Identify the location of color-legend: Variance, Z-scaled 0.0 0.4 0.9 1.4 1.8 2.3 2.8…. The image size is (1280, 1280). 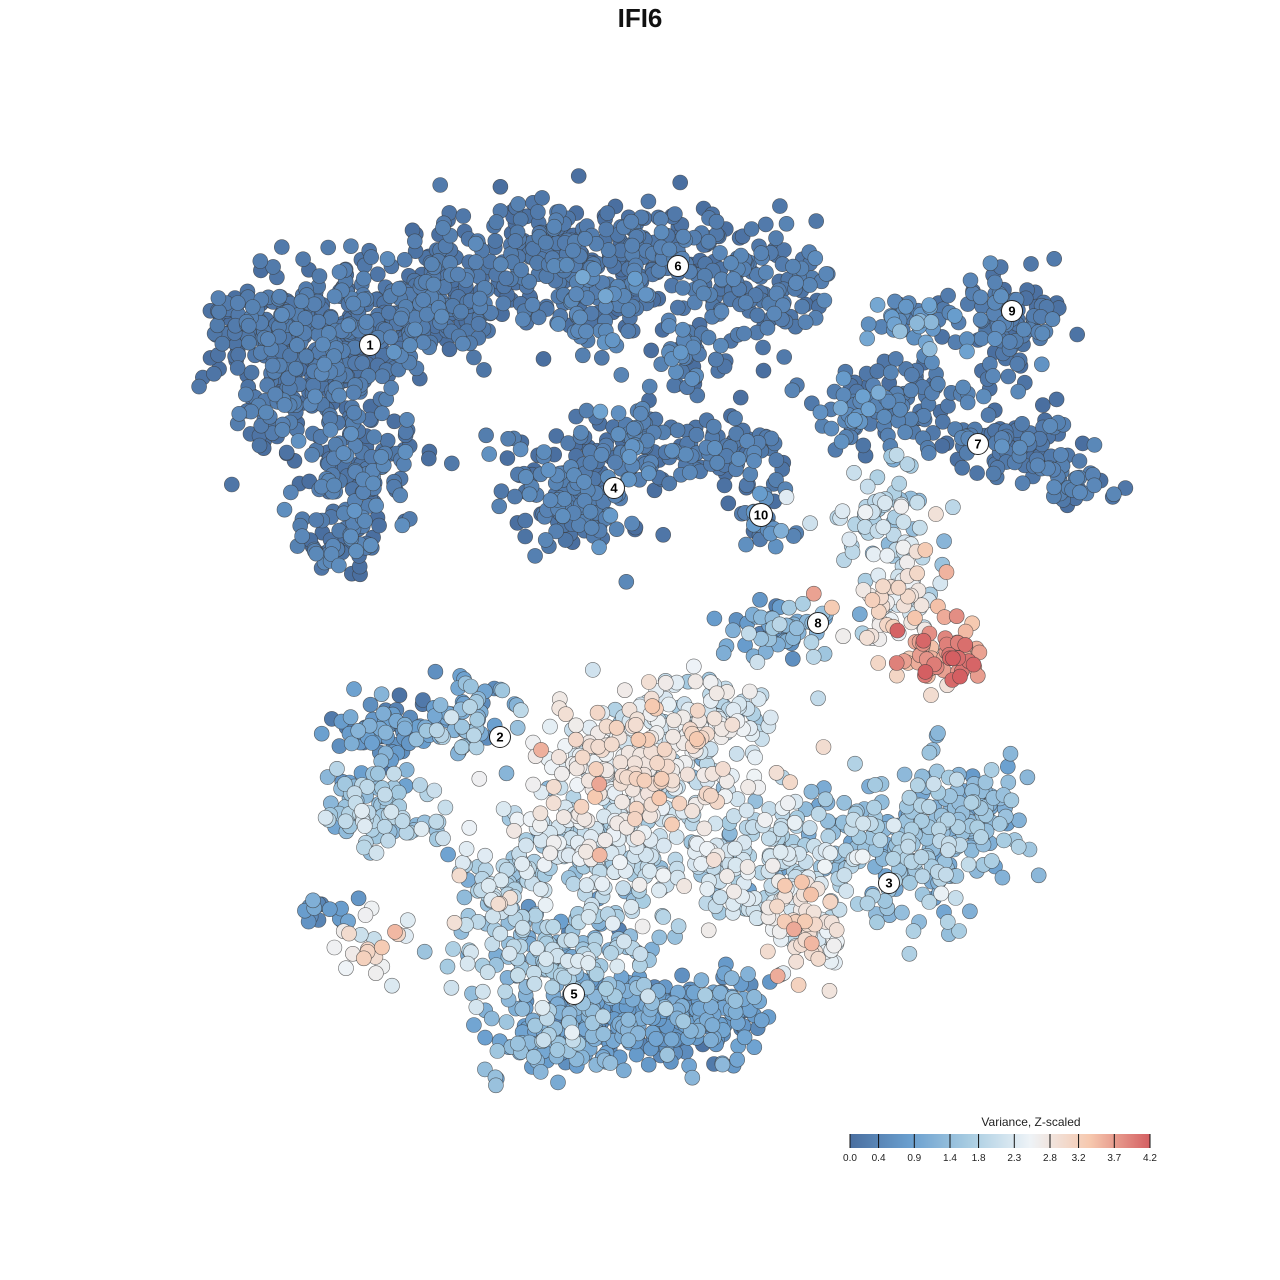
(1000, 1139).